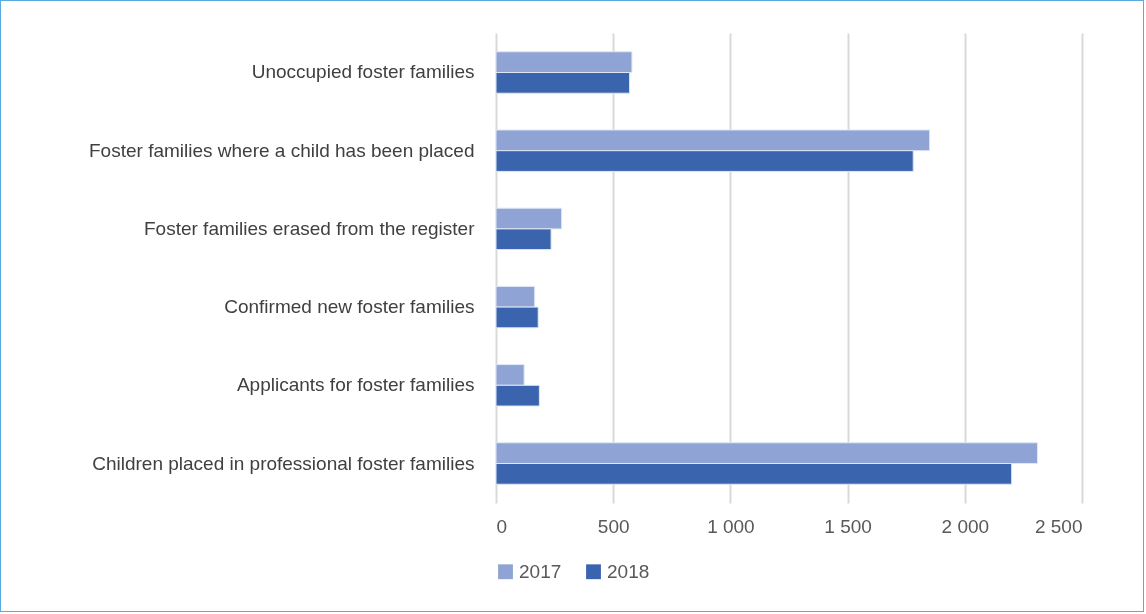 The height and width of the screenshot is (614, 1146). Describe the element at coordinates (731, 526) in the screenshot. I see `x-tick-label: 1 000` at that location.